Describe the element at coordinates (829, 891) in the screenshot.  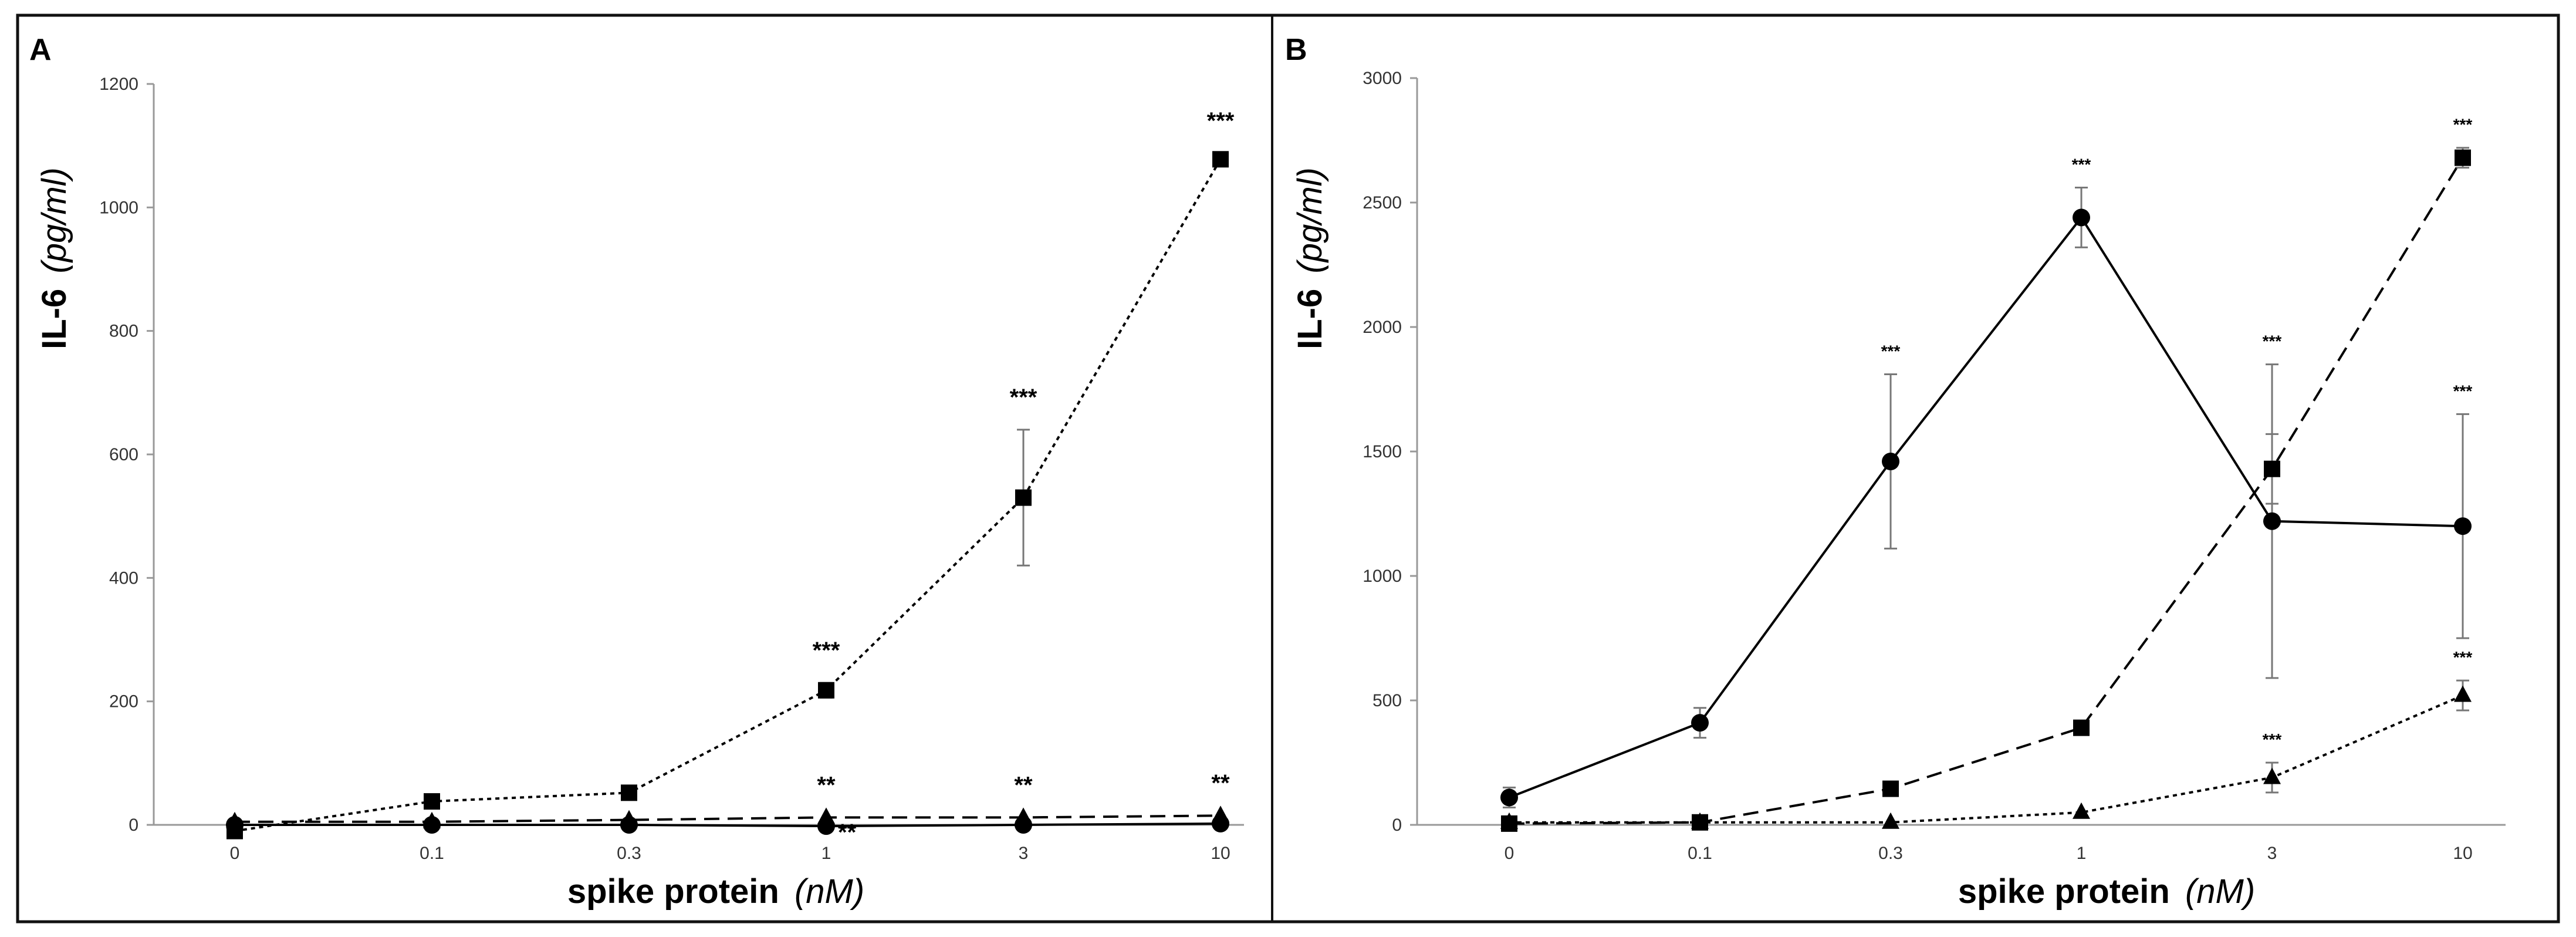
I see `x-axis-title-a-unit: (nM)` at that location.